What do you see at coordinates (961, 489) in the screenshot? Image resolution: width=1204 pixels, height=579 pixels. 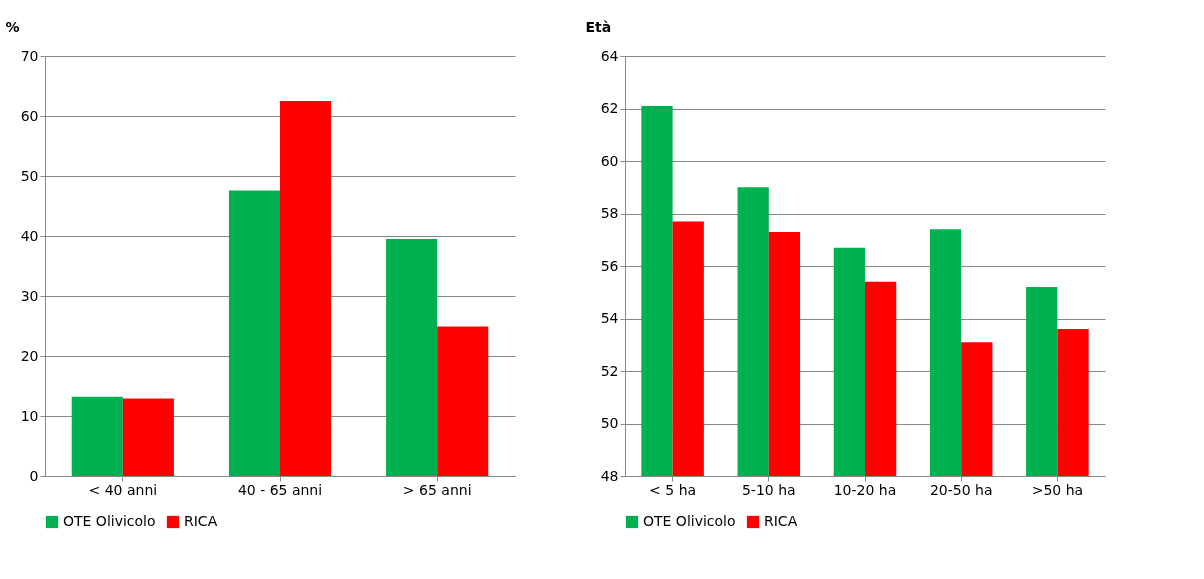 I see `x-tick-label: 20-50 ha` at bounding box center [961, 489].